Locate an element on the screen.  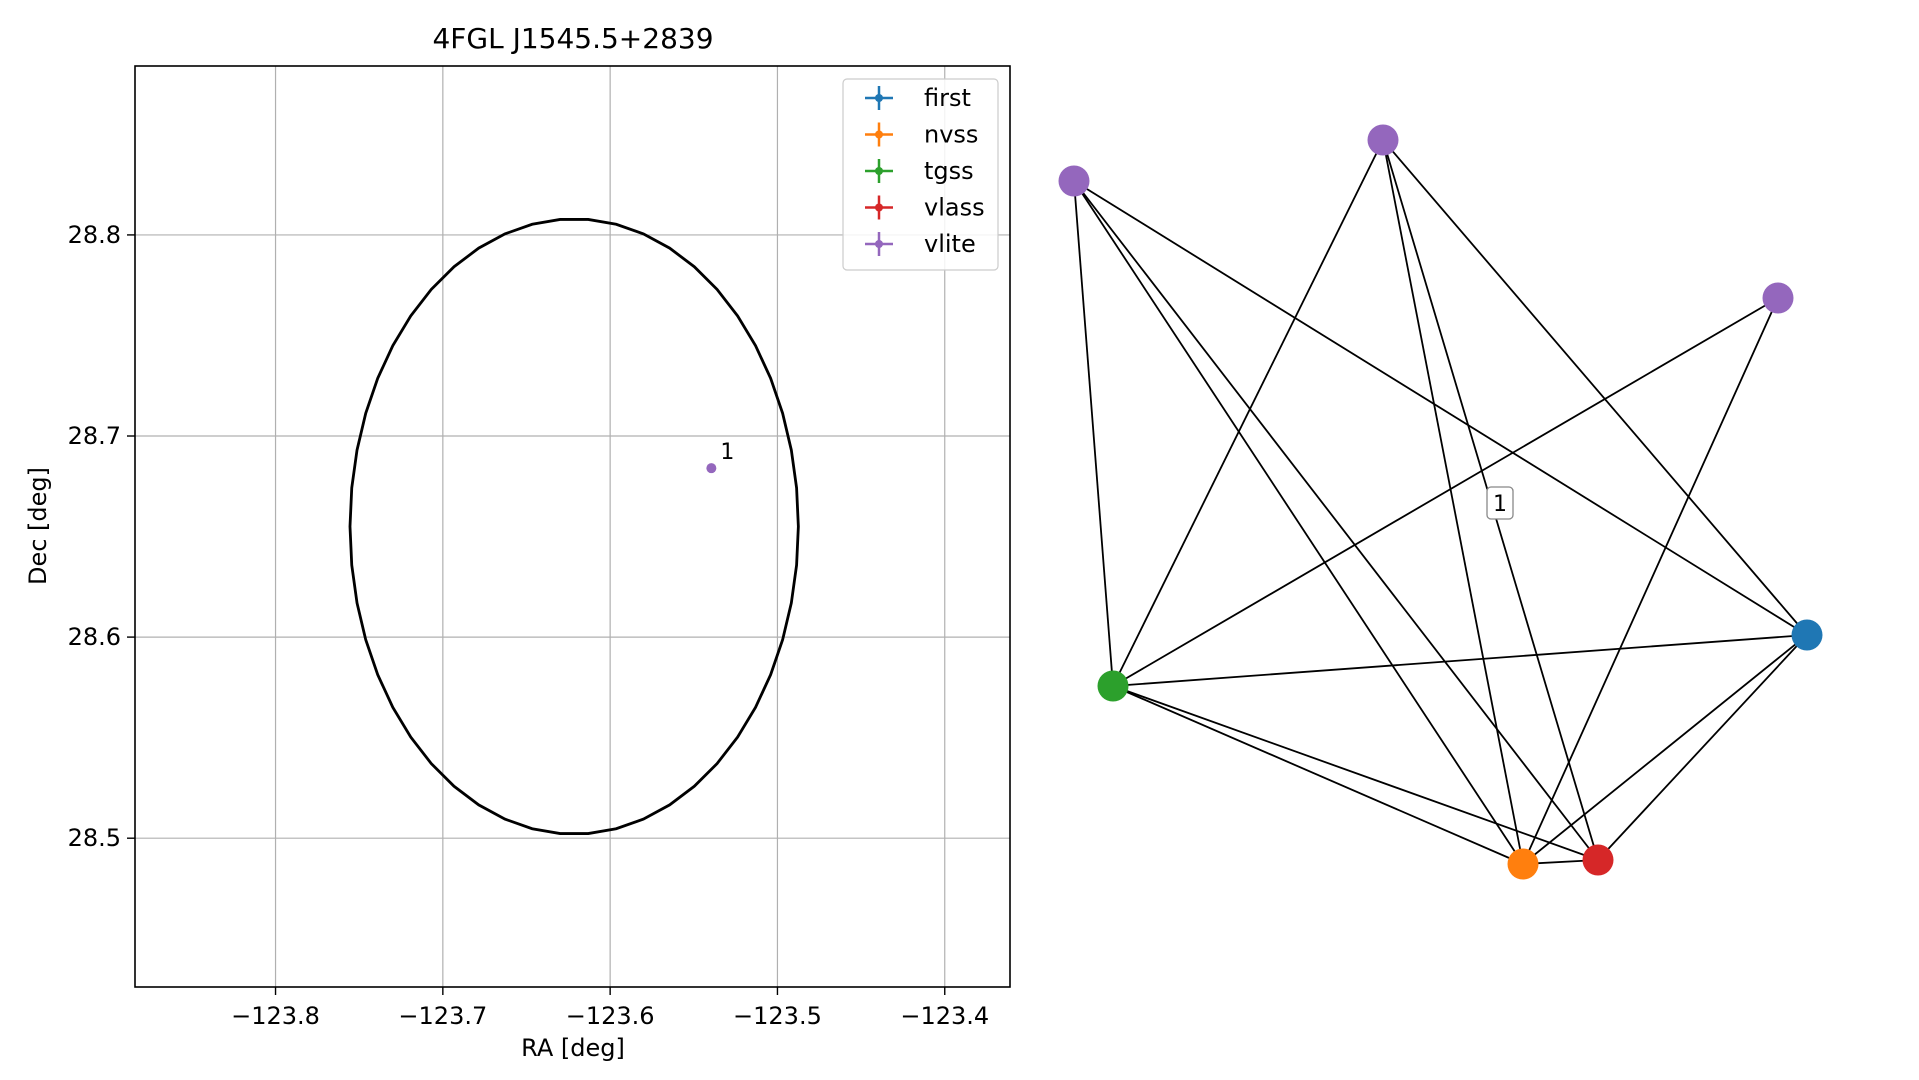
legend-item-vlite: vlite is located at coordinates (920, 244).